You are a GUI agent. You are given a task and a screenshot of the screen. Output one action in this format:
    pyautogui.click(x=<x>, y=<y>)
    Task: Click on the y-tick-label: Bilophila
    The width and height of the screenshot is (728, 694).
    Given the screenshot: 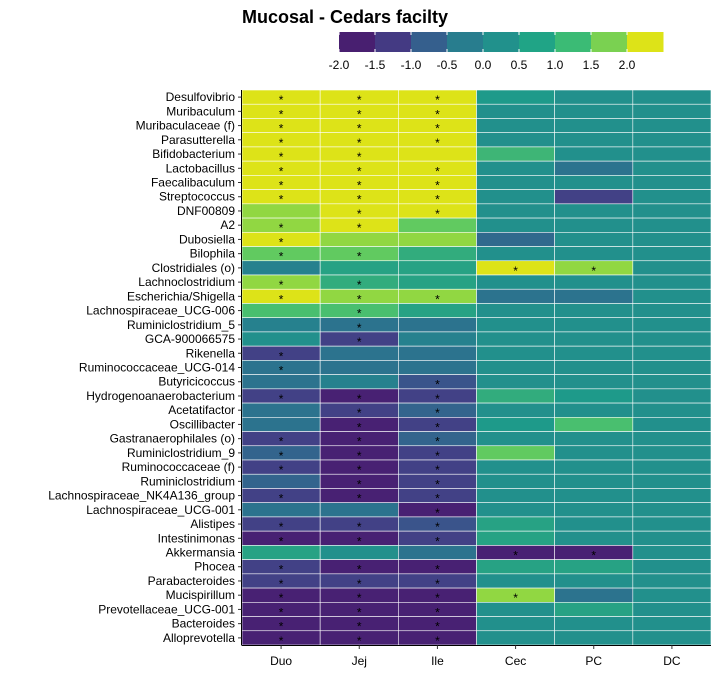 What is the action you would take?
    pyautogui.click(x=213, y=254)
    